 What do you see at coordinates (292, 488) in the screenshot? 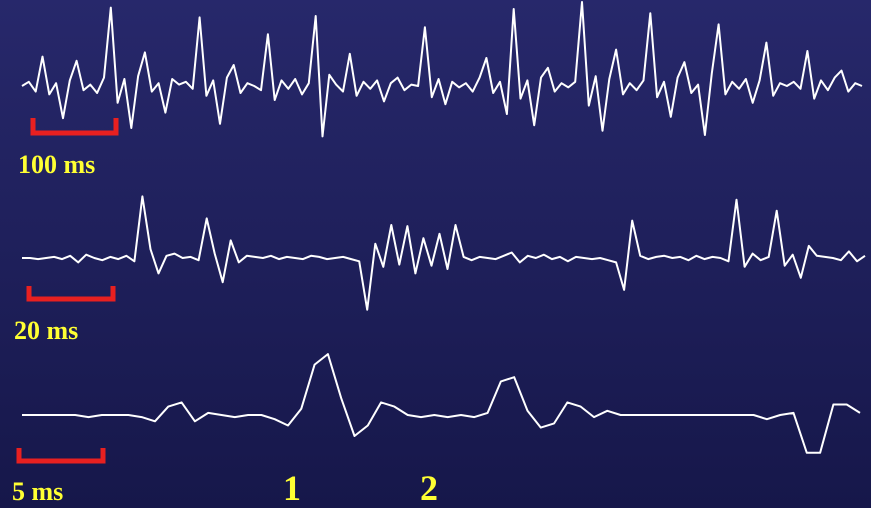
I see `spike-label-1: 1` at bounding box center [292, 488].